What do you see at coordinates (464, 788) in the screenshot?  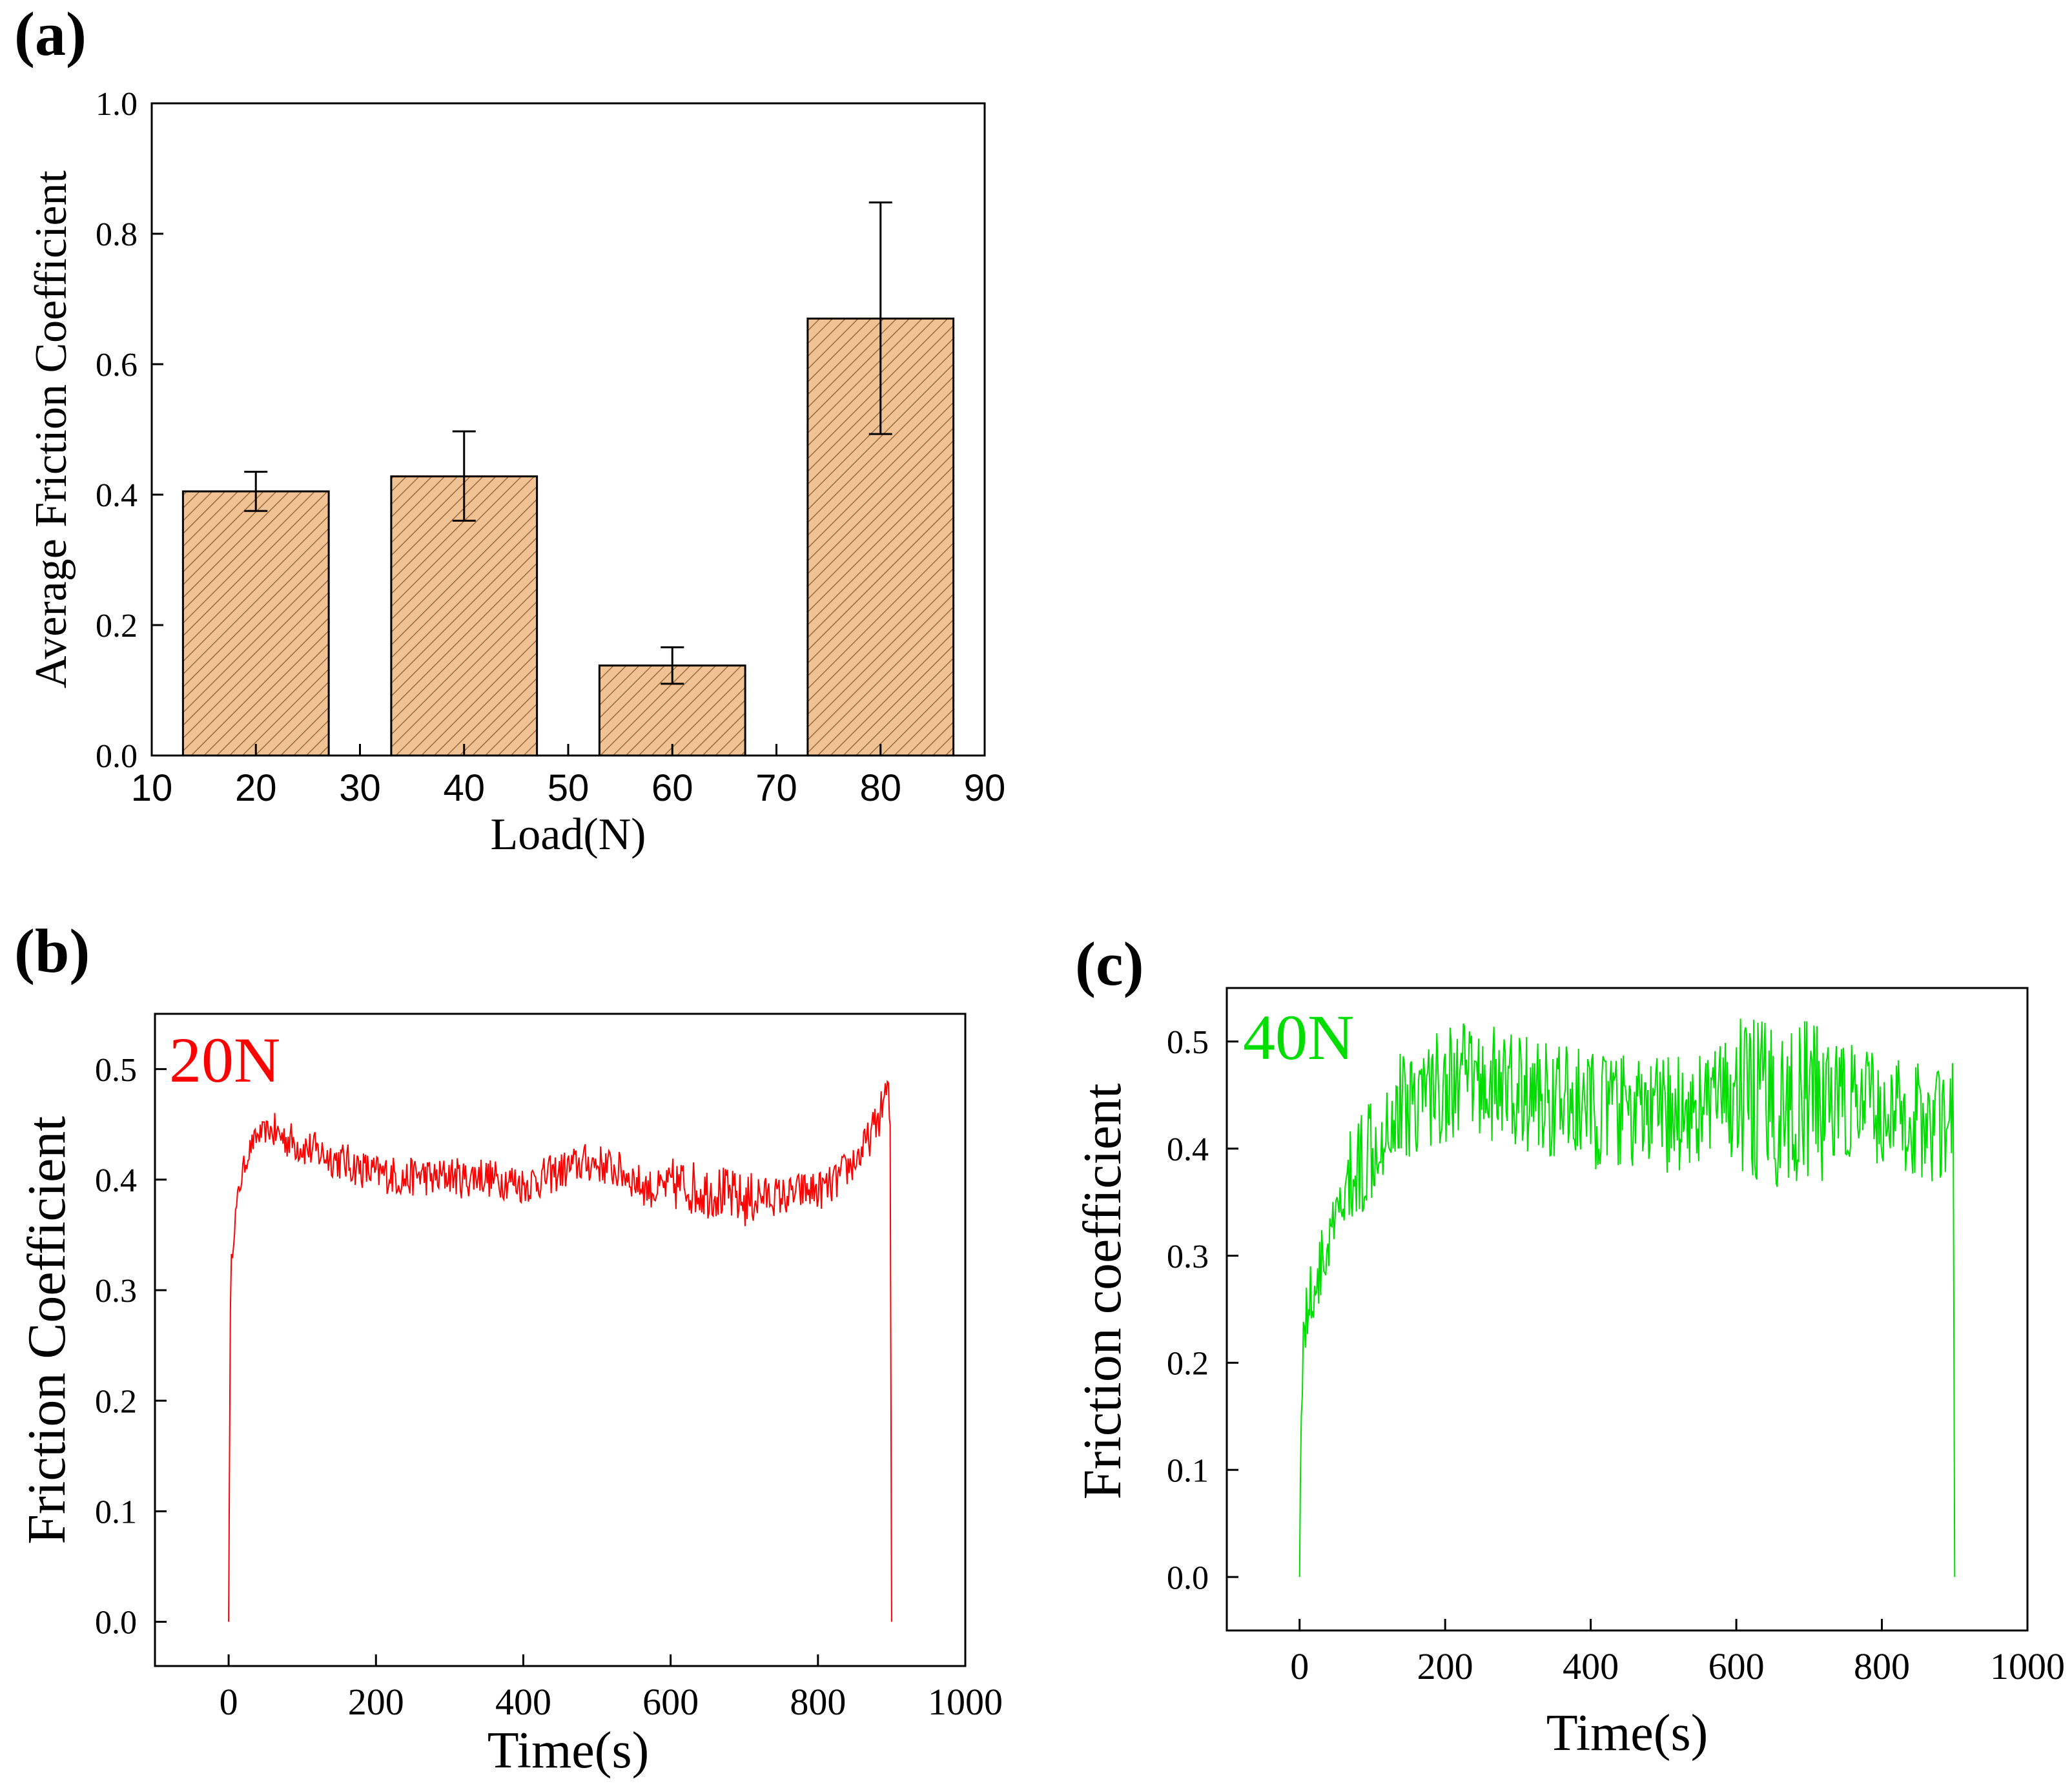 I see `x-tick-label: 40` at bounding box center [464, 788].